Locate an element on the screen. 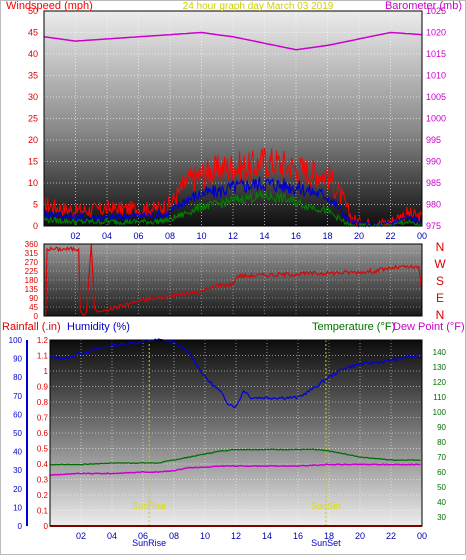 This screenshot has width=466, height=560. humidity-tick-label: 90 is located at coordinates (17, 359).